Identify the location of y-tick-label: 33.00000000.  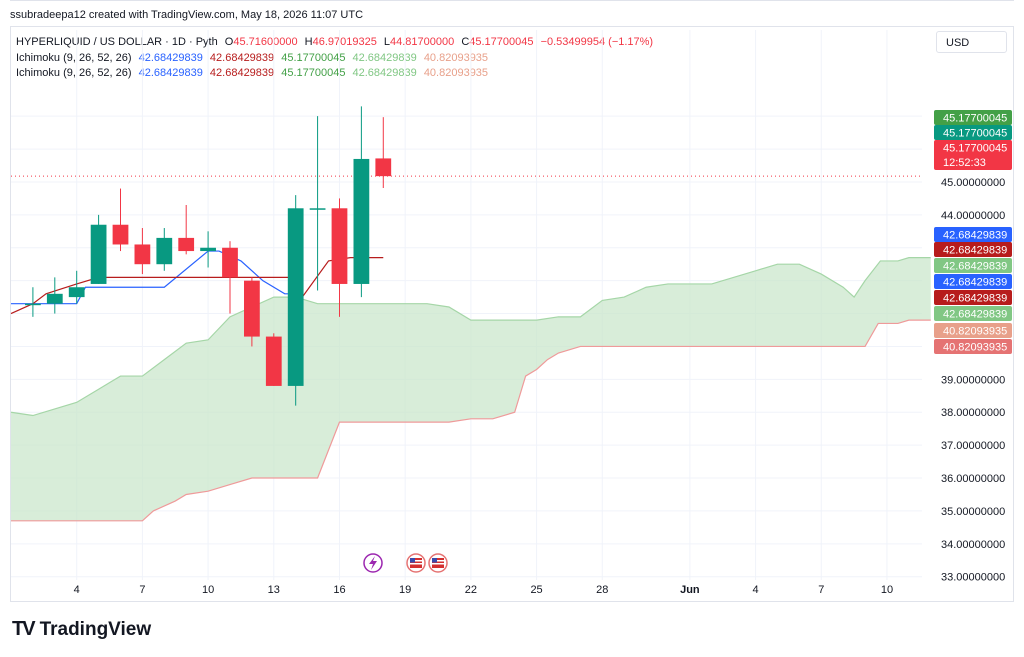
(973, 578).